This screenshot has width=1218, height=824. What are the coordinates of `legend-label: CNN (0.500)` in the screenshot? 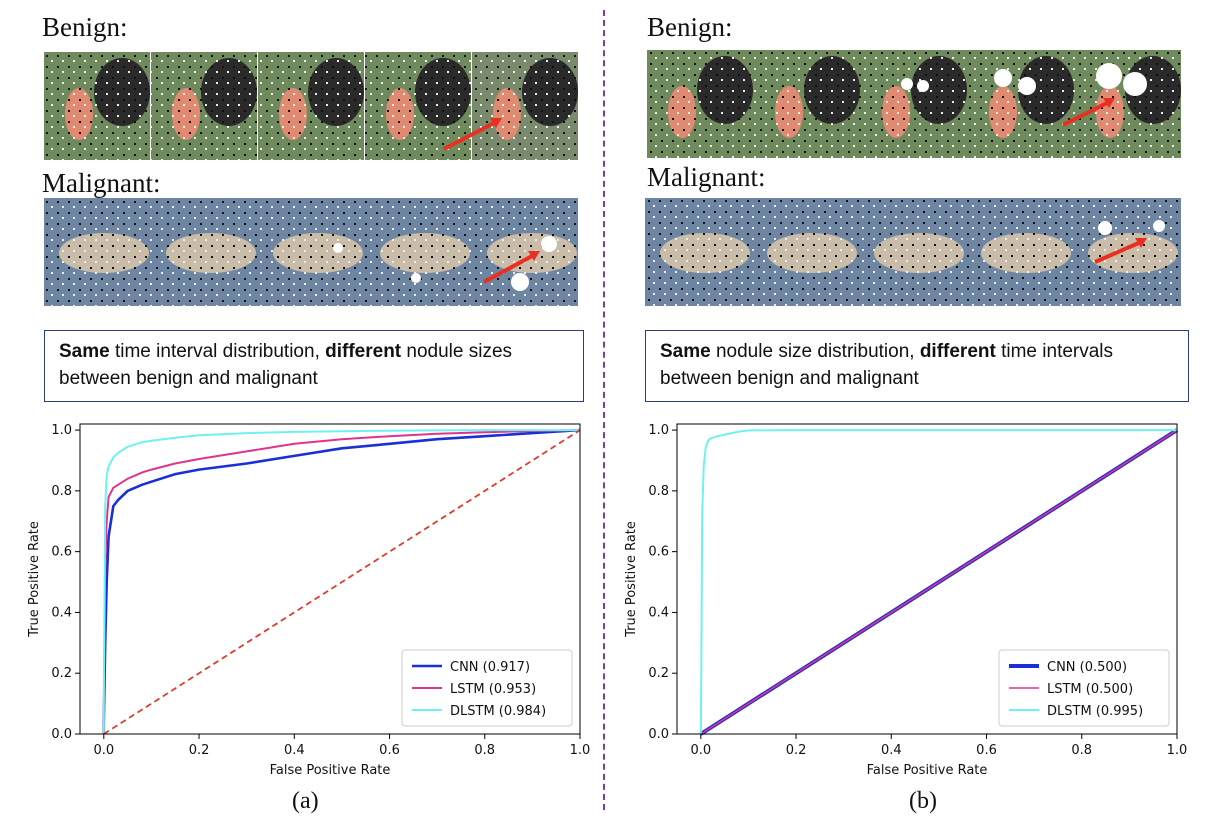 It's located at (1087, 667).